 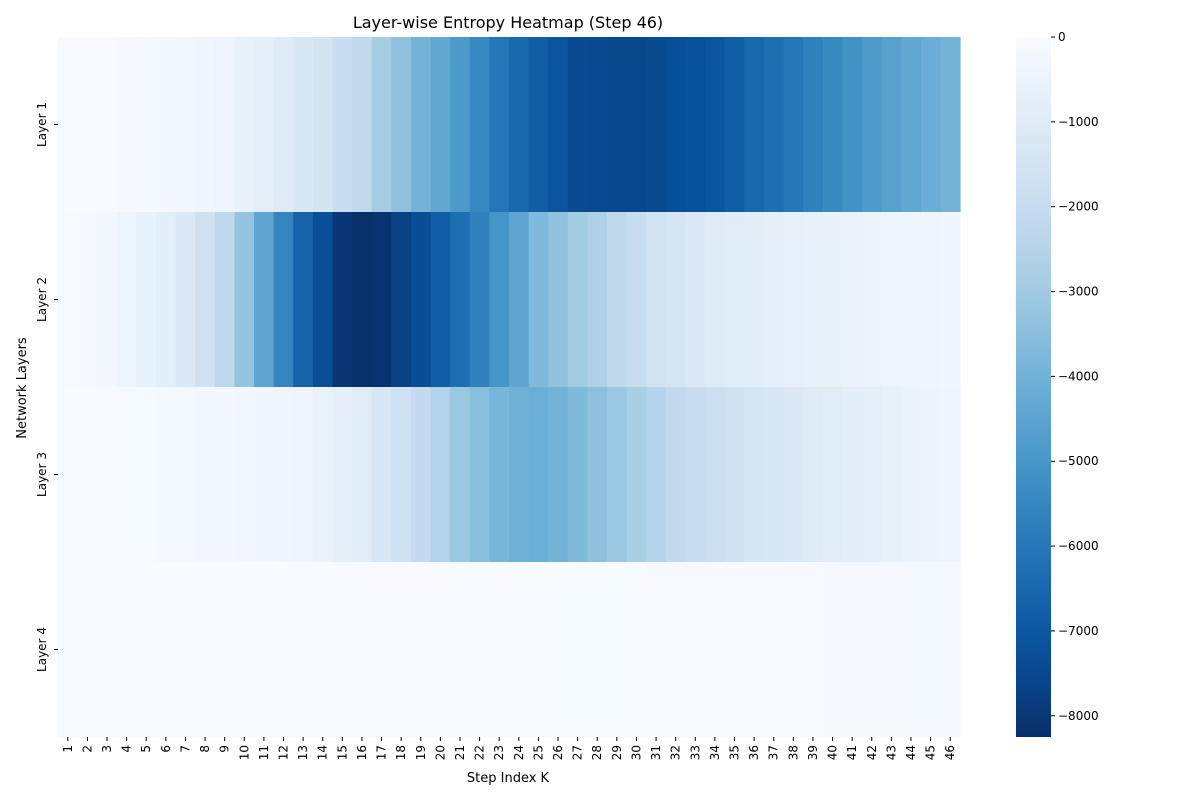 What do you see at coordinates (774, 752) in the screenshot?
I see `x-tick-label: 37` at bounding box center [774, 752].